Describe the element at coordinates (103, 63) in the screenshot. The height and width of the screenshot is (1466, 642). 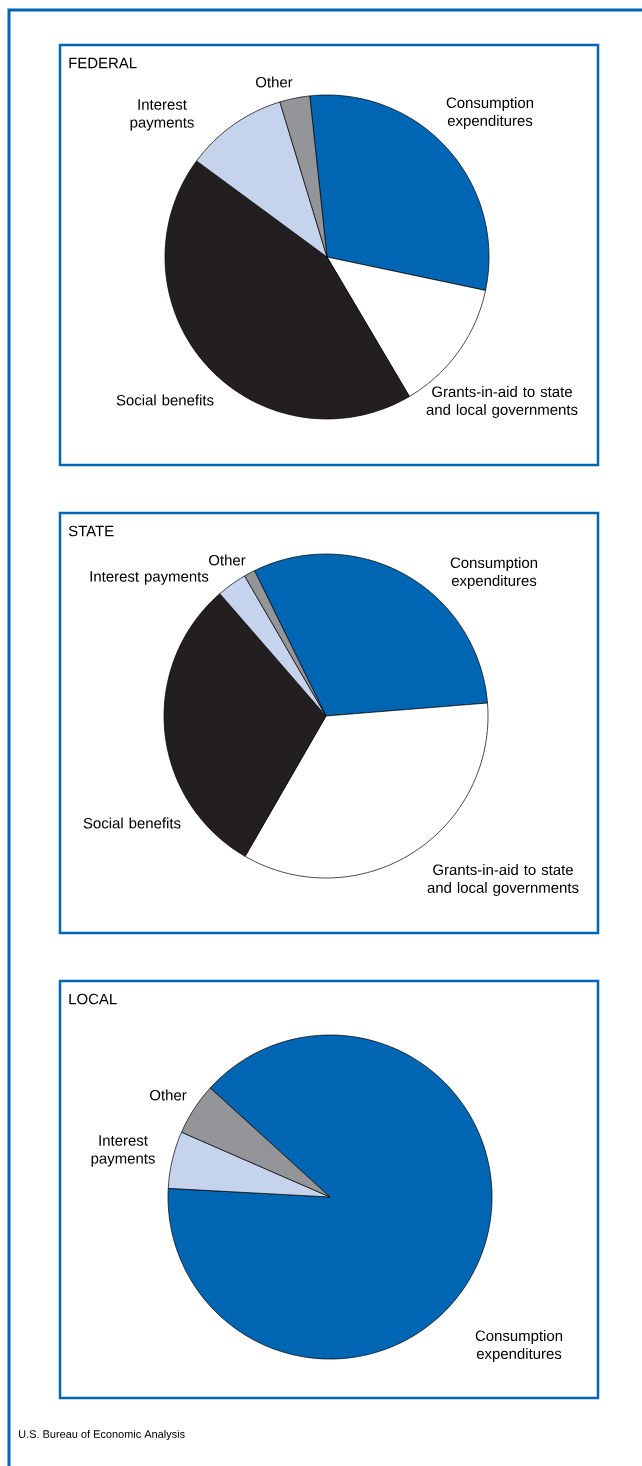
I see `chart-title: FEDERAL` at that location.